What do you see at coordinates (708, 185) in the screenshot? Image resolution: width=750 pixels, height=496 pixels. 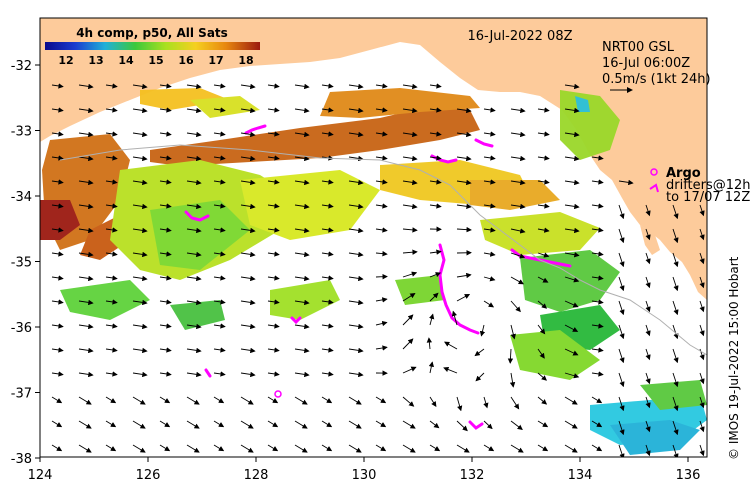 I see `drifters-label: drifters@12h` at bounding box center [708, 185].